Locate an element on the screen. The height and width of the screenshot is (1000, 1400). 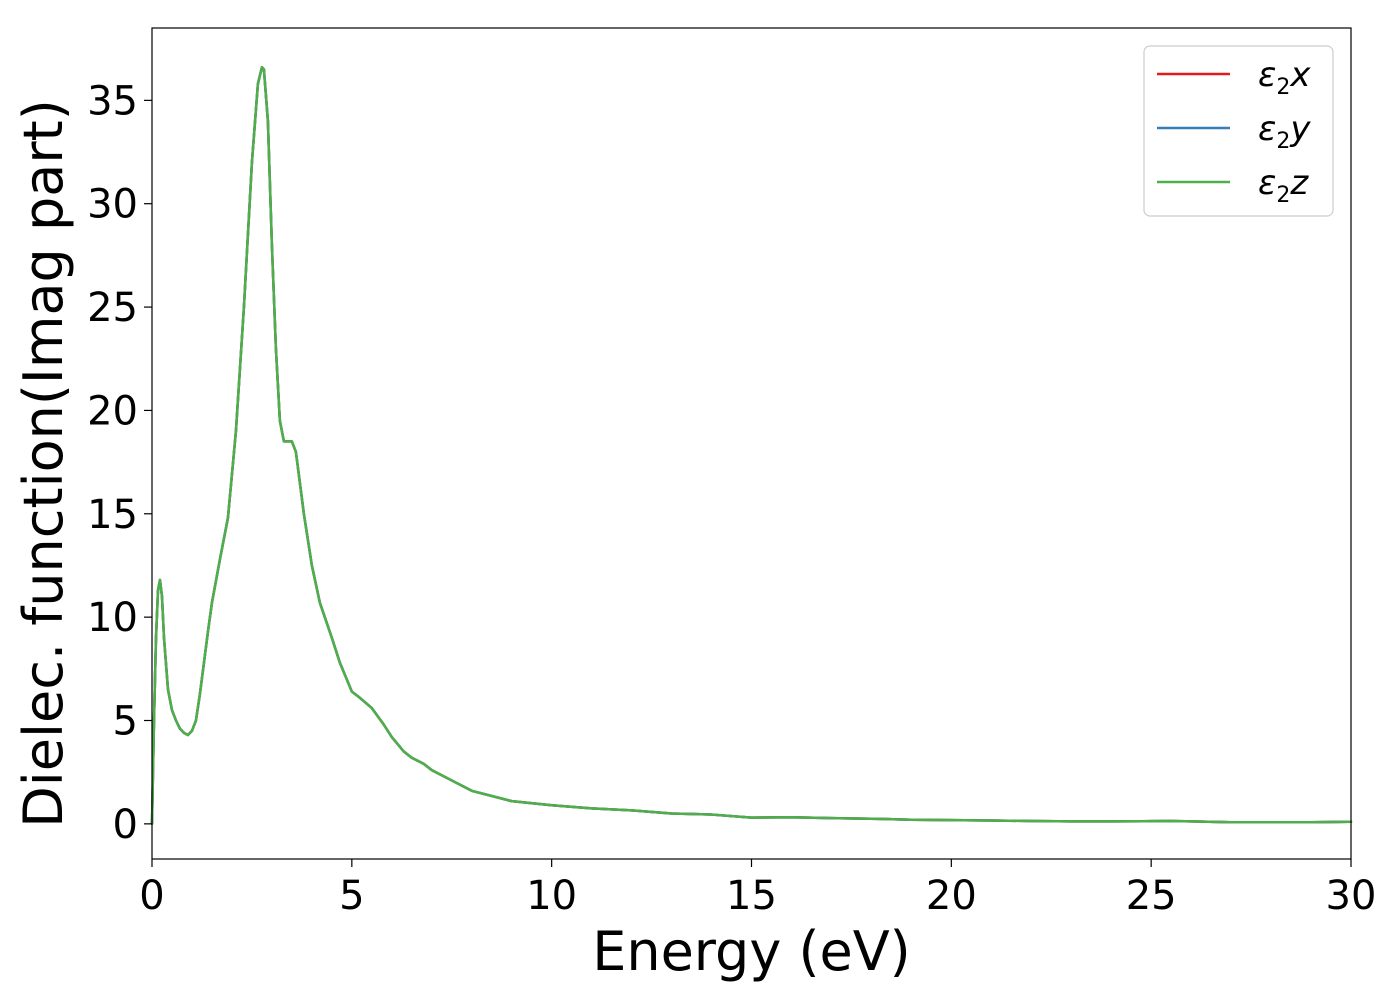
y-tick-label: 0 is located at coordinates (125, 825).